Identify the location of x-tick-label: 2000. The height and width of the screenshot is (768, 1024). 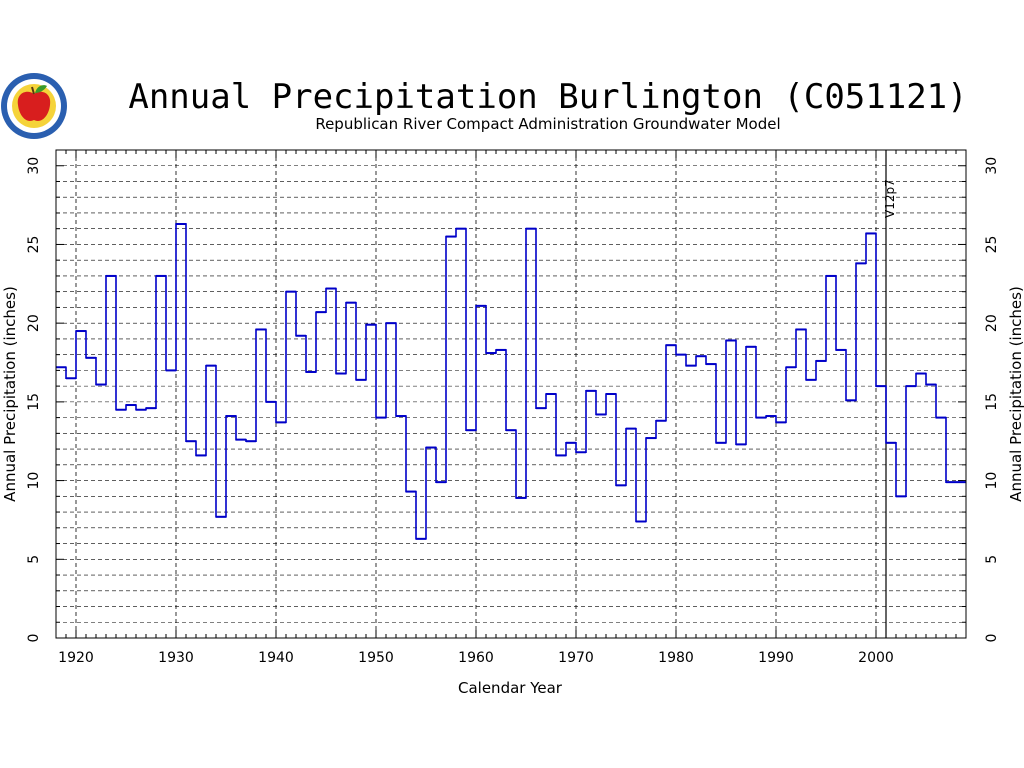
(876, 658).